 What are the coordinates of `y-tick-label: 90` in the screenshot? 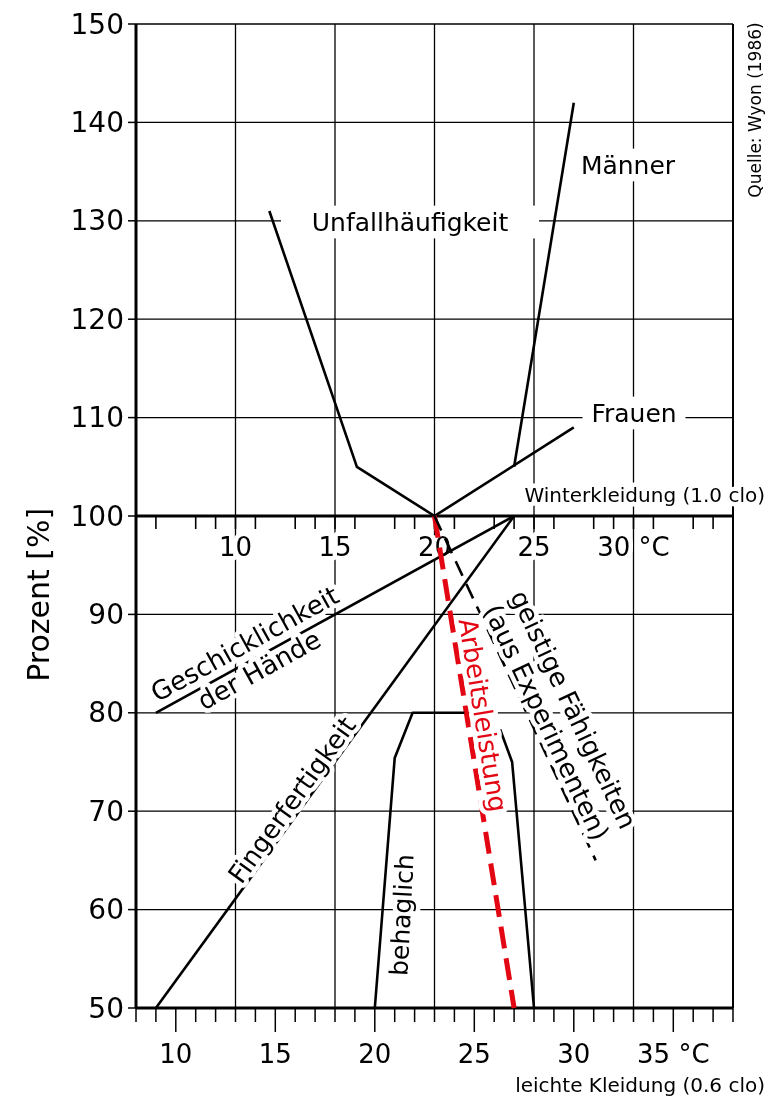 It's located at (106, 614).